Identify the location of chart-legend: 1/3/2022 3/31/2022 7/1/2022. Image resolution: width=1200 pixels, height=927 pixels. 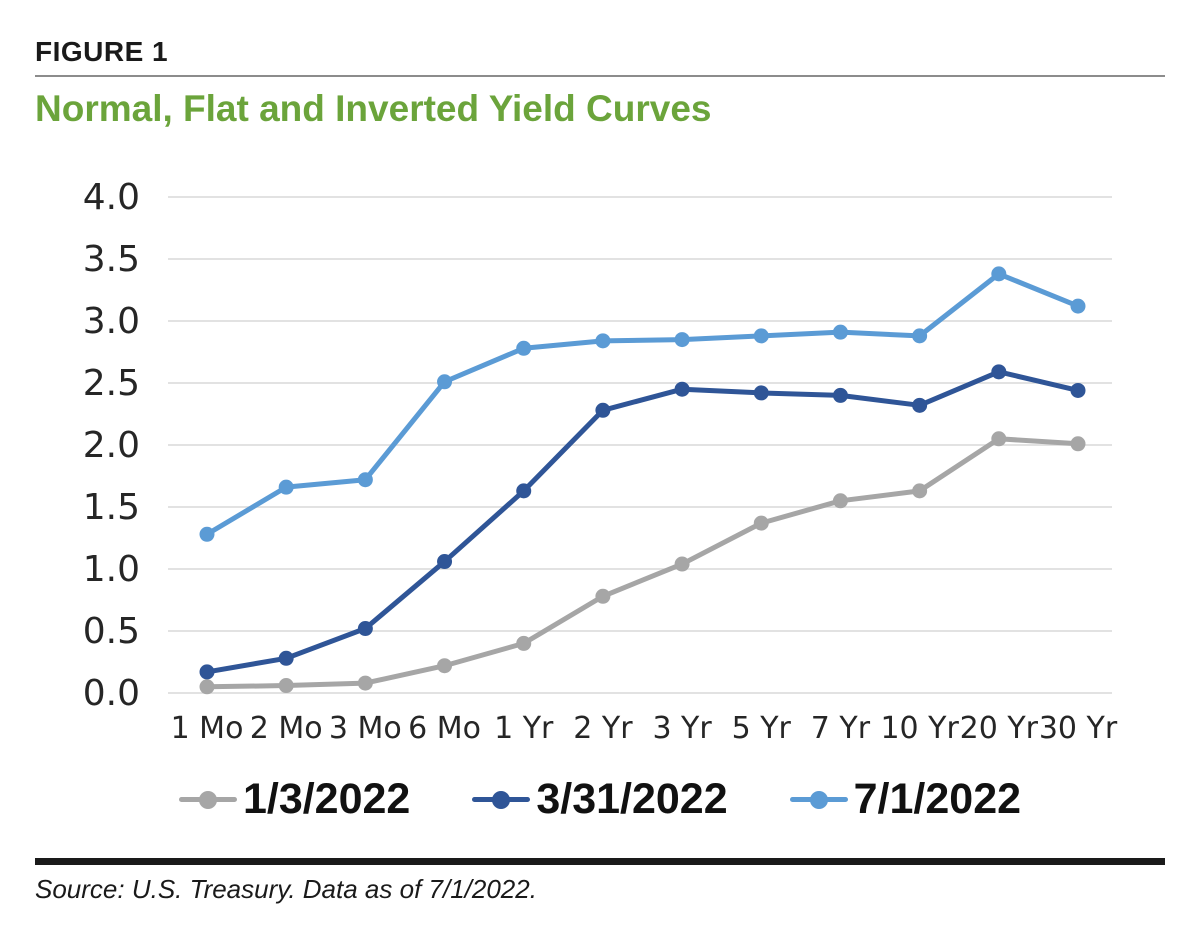
(600, 799).